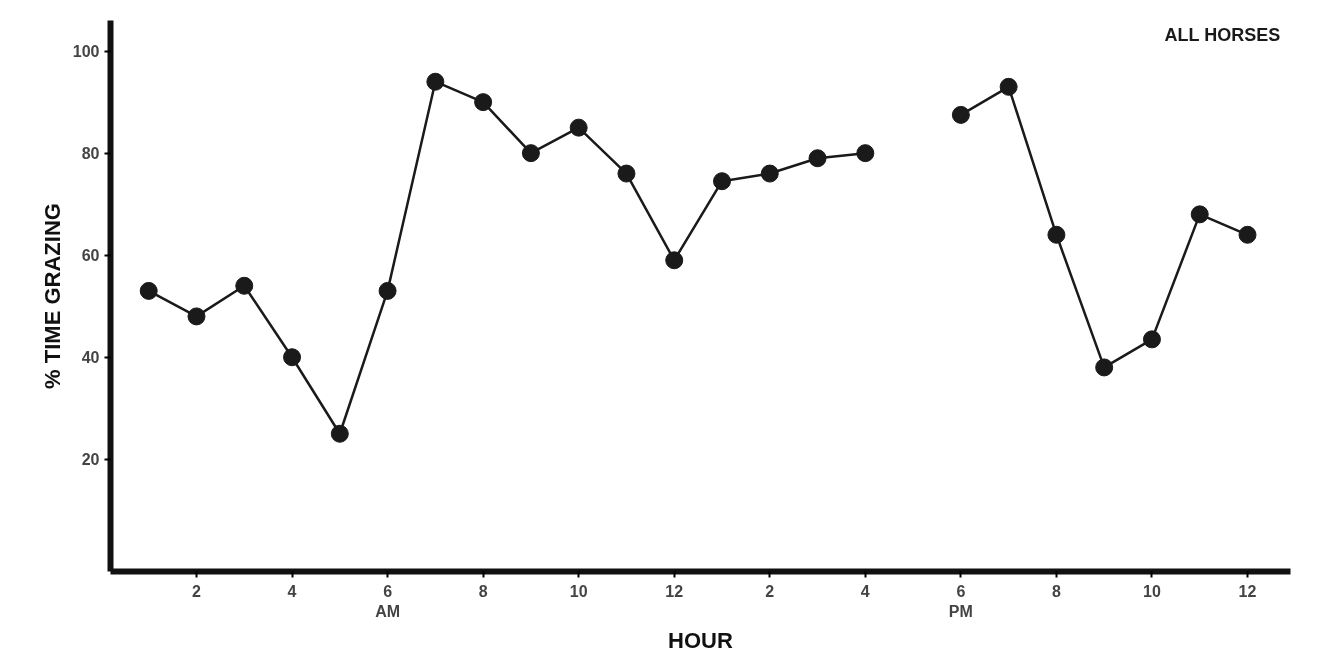 This screenshot has height=667, width=1334. Describe the element at coordinates (90, 154) in the screenshot. I see `y-tick-label: 80` at that location.